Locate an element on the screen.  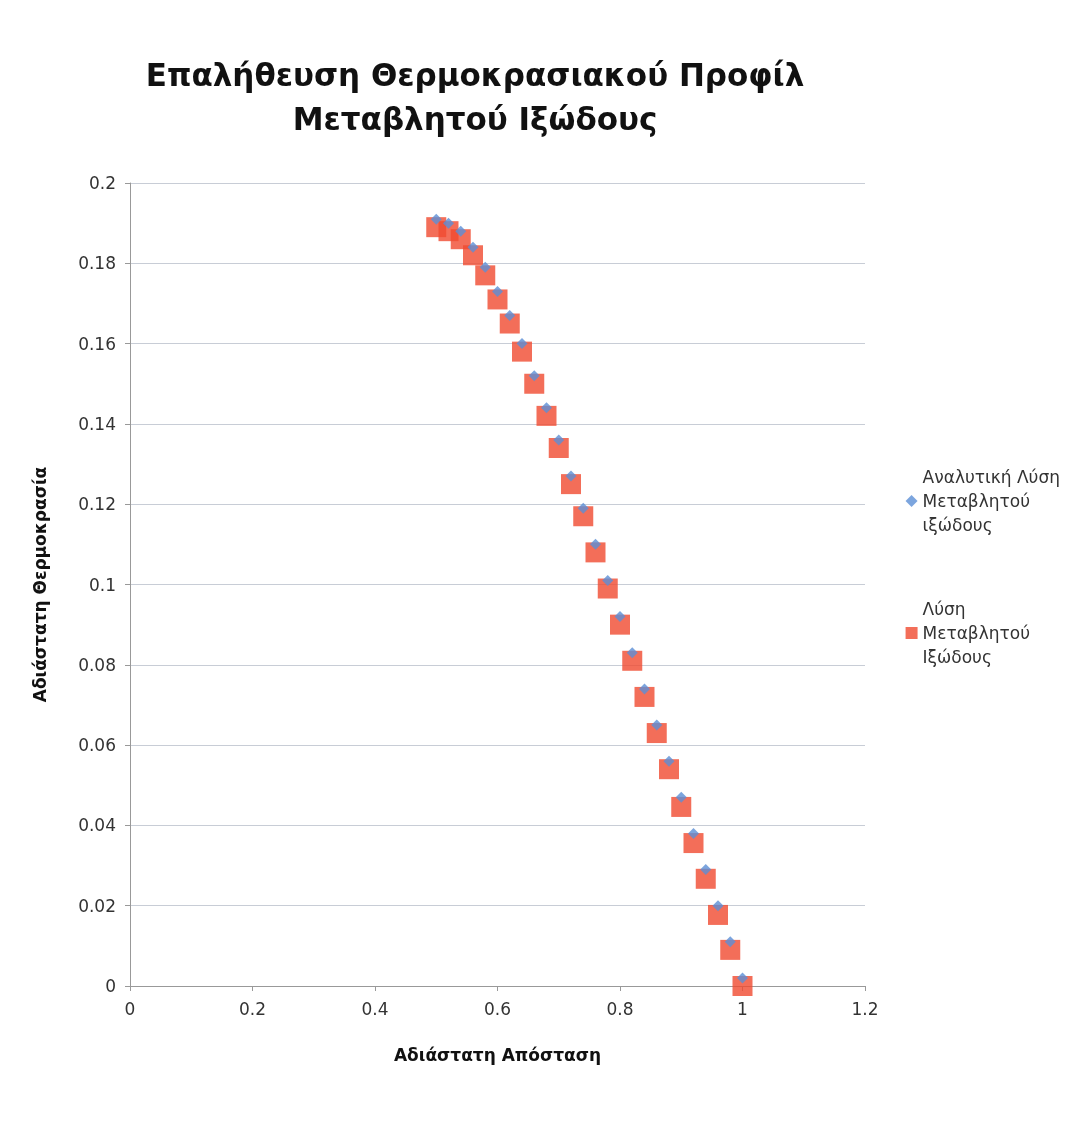
y-tick-label: 0.1 is located at coordinates (102, 584).